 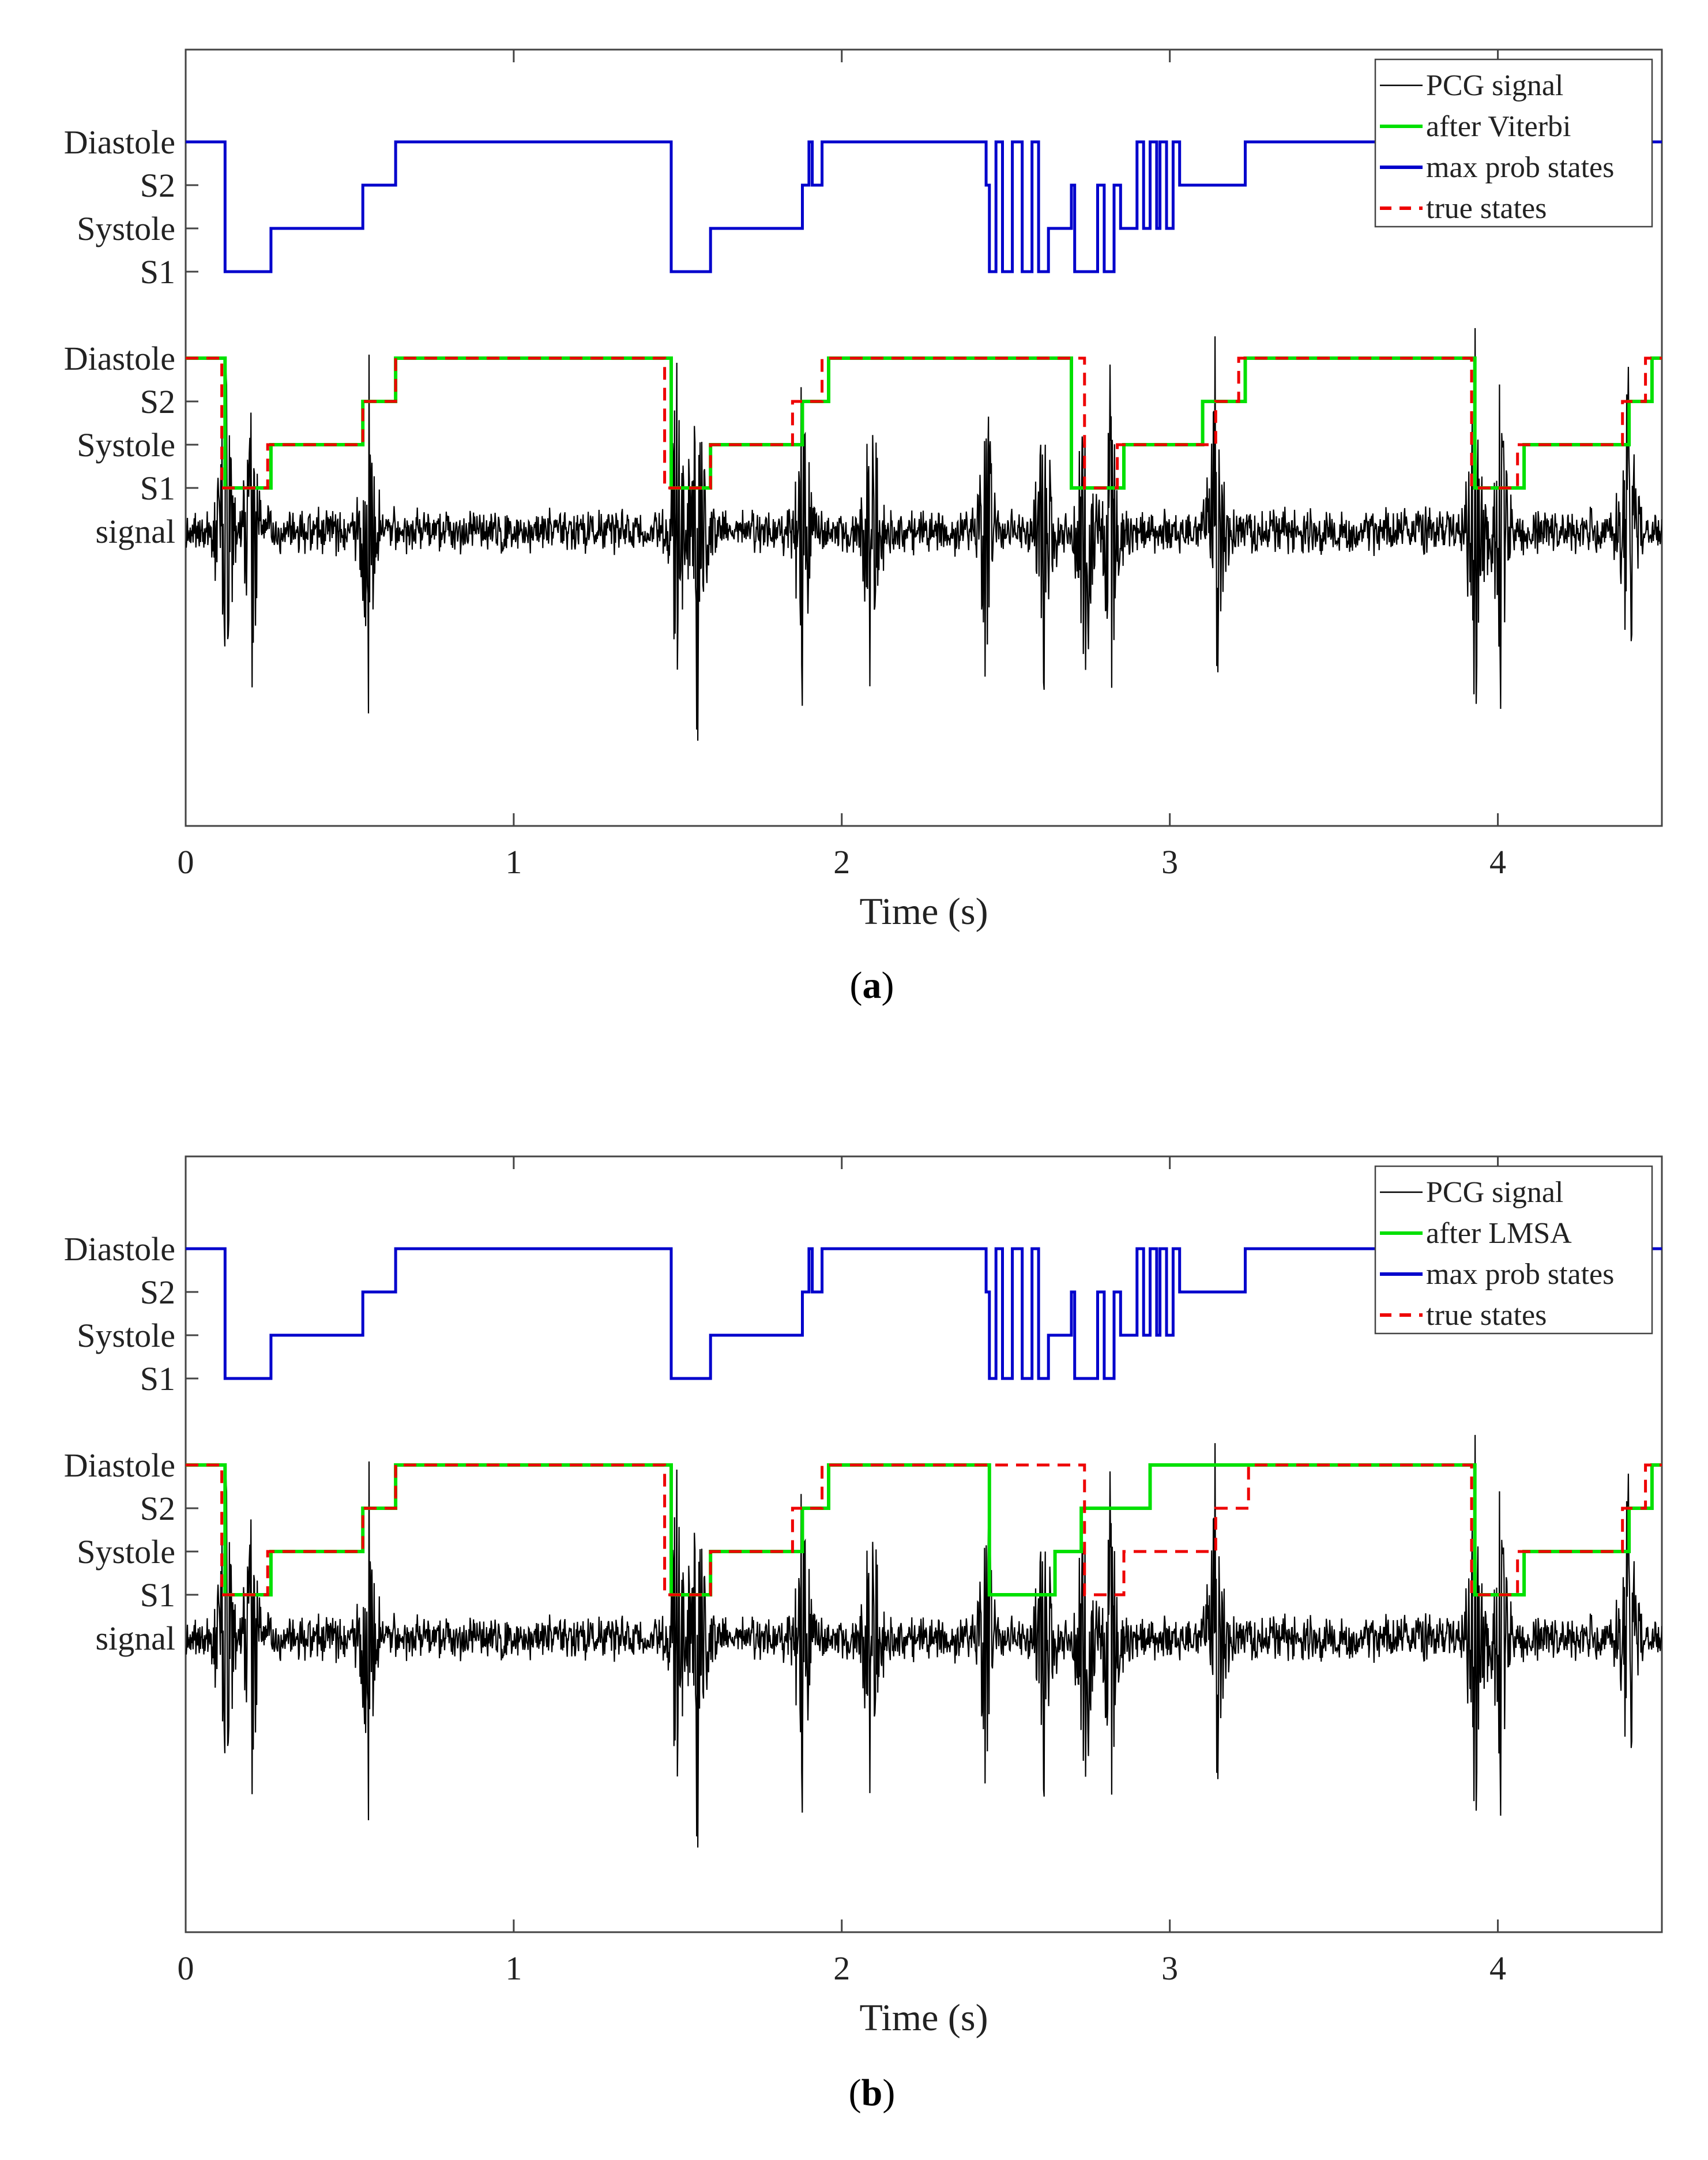 What do you see at coordinates (873, 2093) in the screenshot?
I see `panel-caption: (b)` at bounding box center [873, 2093].